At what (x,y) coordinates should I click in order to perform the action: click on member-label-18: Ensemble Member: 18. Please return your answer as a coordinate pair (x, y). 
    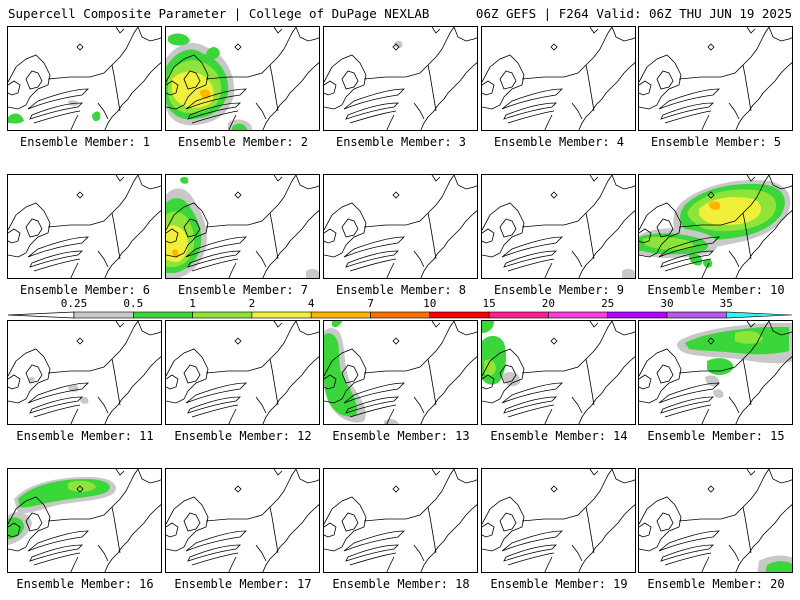
    Looking at the image, I should click on (401, 584).